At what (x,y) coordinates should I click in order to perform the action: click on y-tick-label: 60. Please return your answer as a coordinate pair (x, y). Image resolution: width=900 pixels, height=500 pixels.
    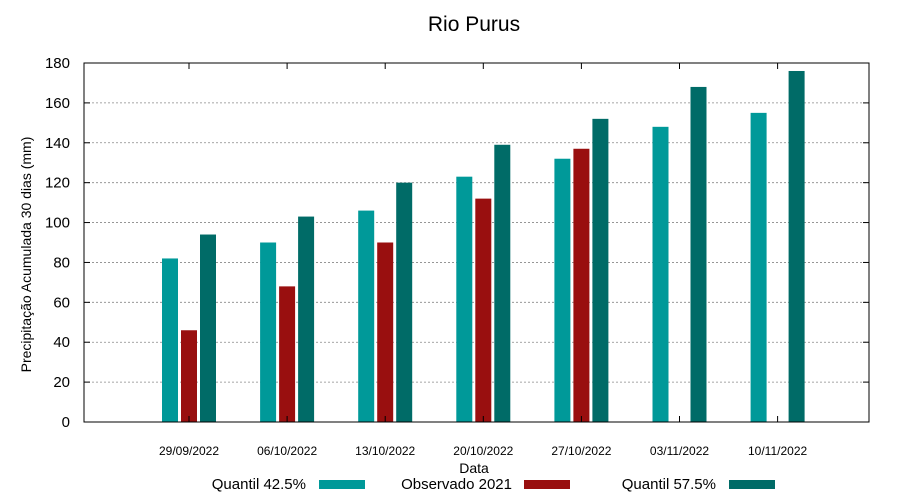
    Looking at the image, I should click on (61, 302).